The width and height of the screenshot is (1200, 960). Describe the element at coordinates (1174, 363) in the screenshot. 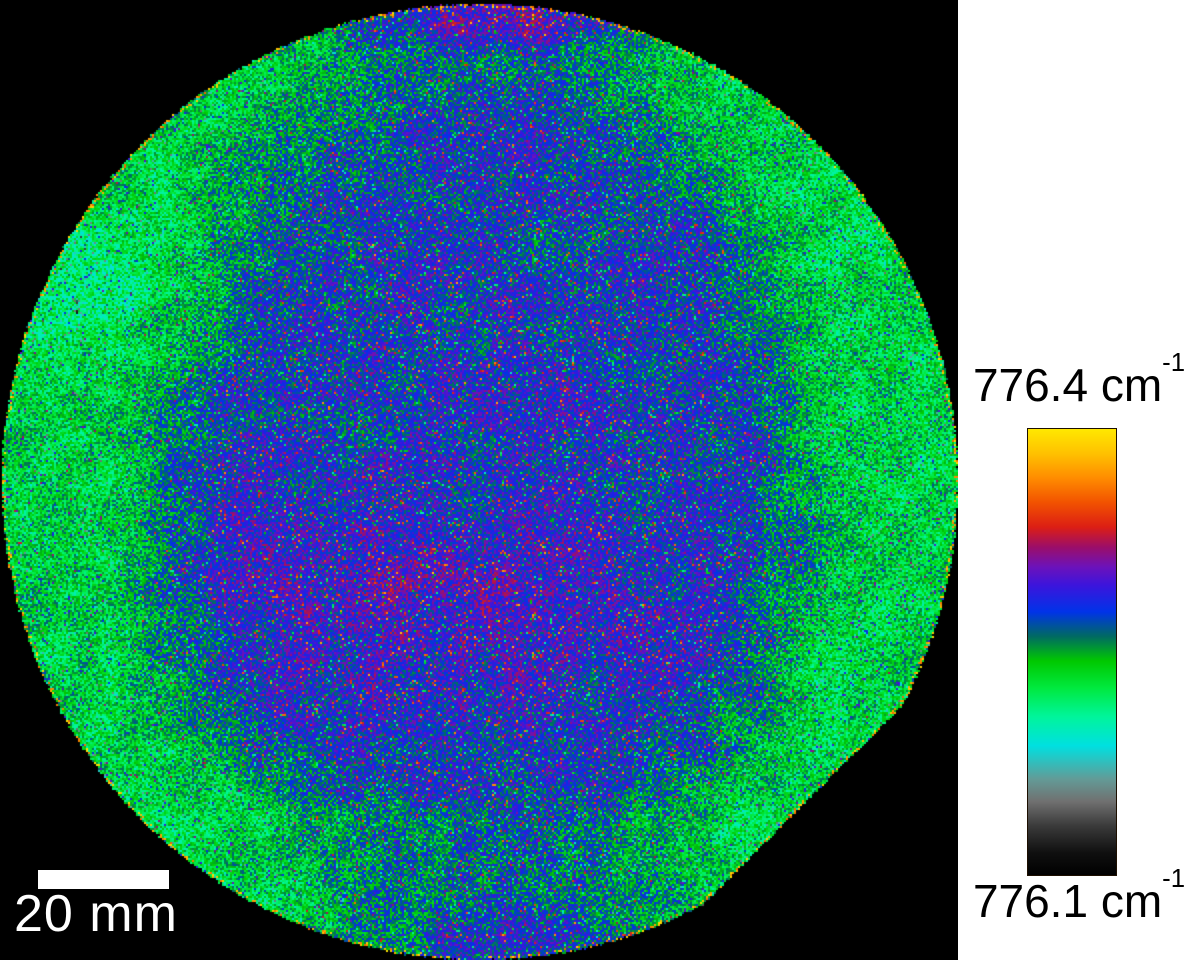

I see `colorbar-max-exponent: -1` at that location.